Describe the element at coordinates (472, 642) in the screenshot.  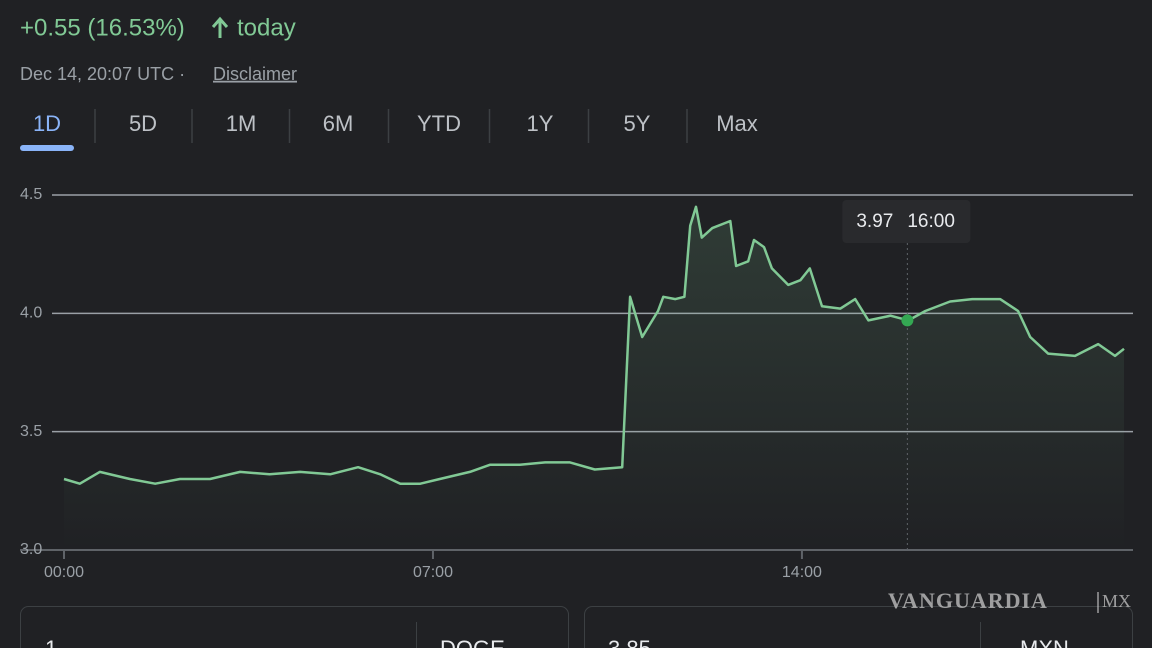
I see `from-currency: DOGE` at that location.